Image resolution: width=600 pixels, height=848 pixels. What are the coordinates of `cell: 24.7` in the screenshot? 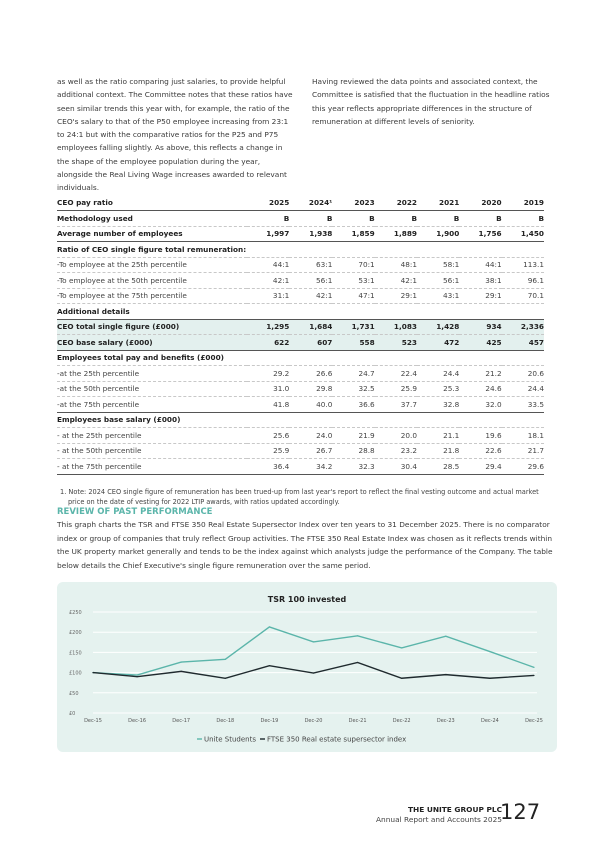 It's located at (353, 373).